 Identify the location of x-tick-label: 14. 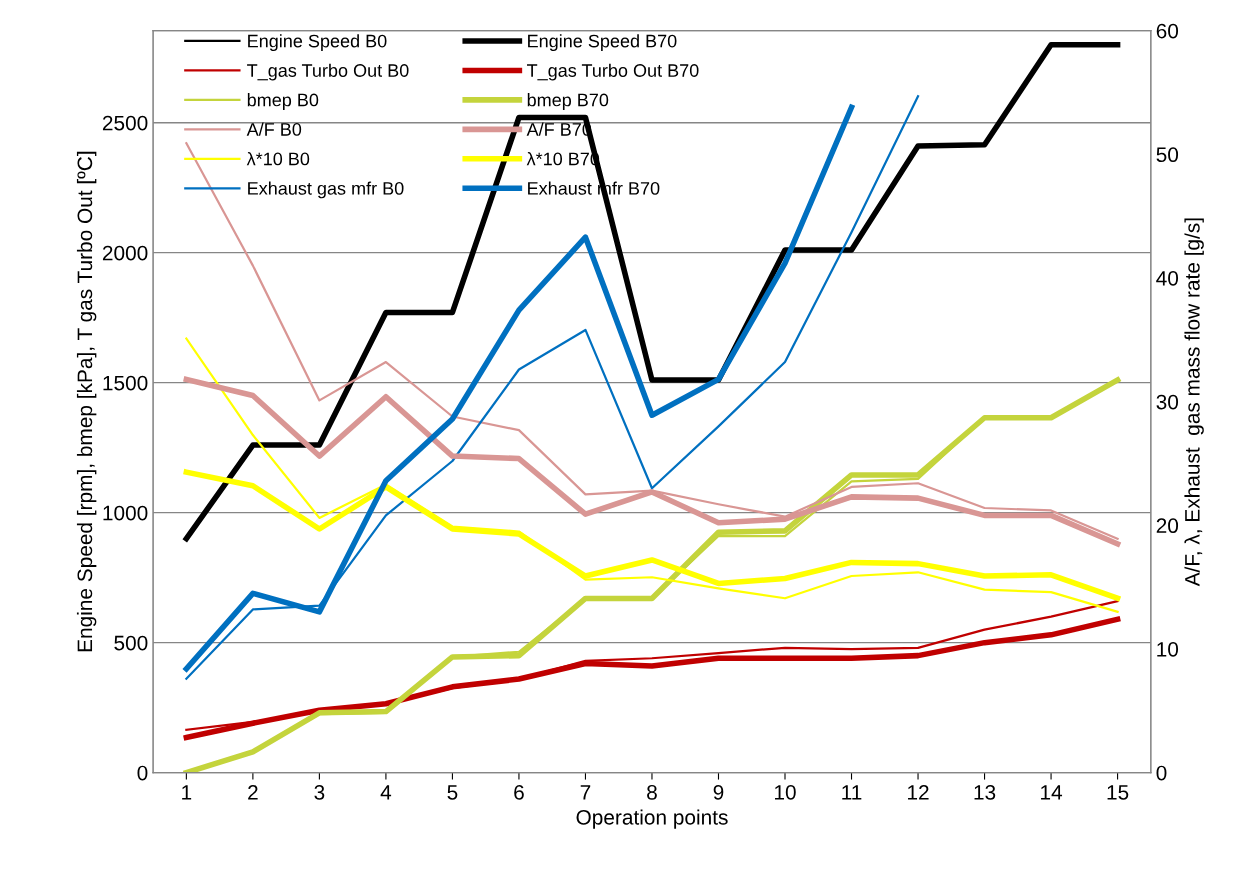
(1052, 792).